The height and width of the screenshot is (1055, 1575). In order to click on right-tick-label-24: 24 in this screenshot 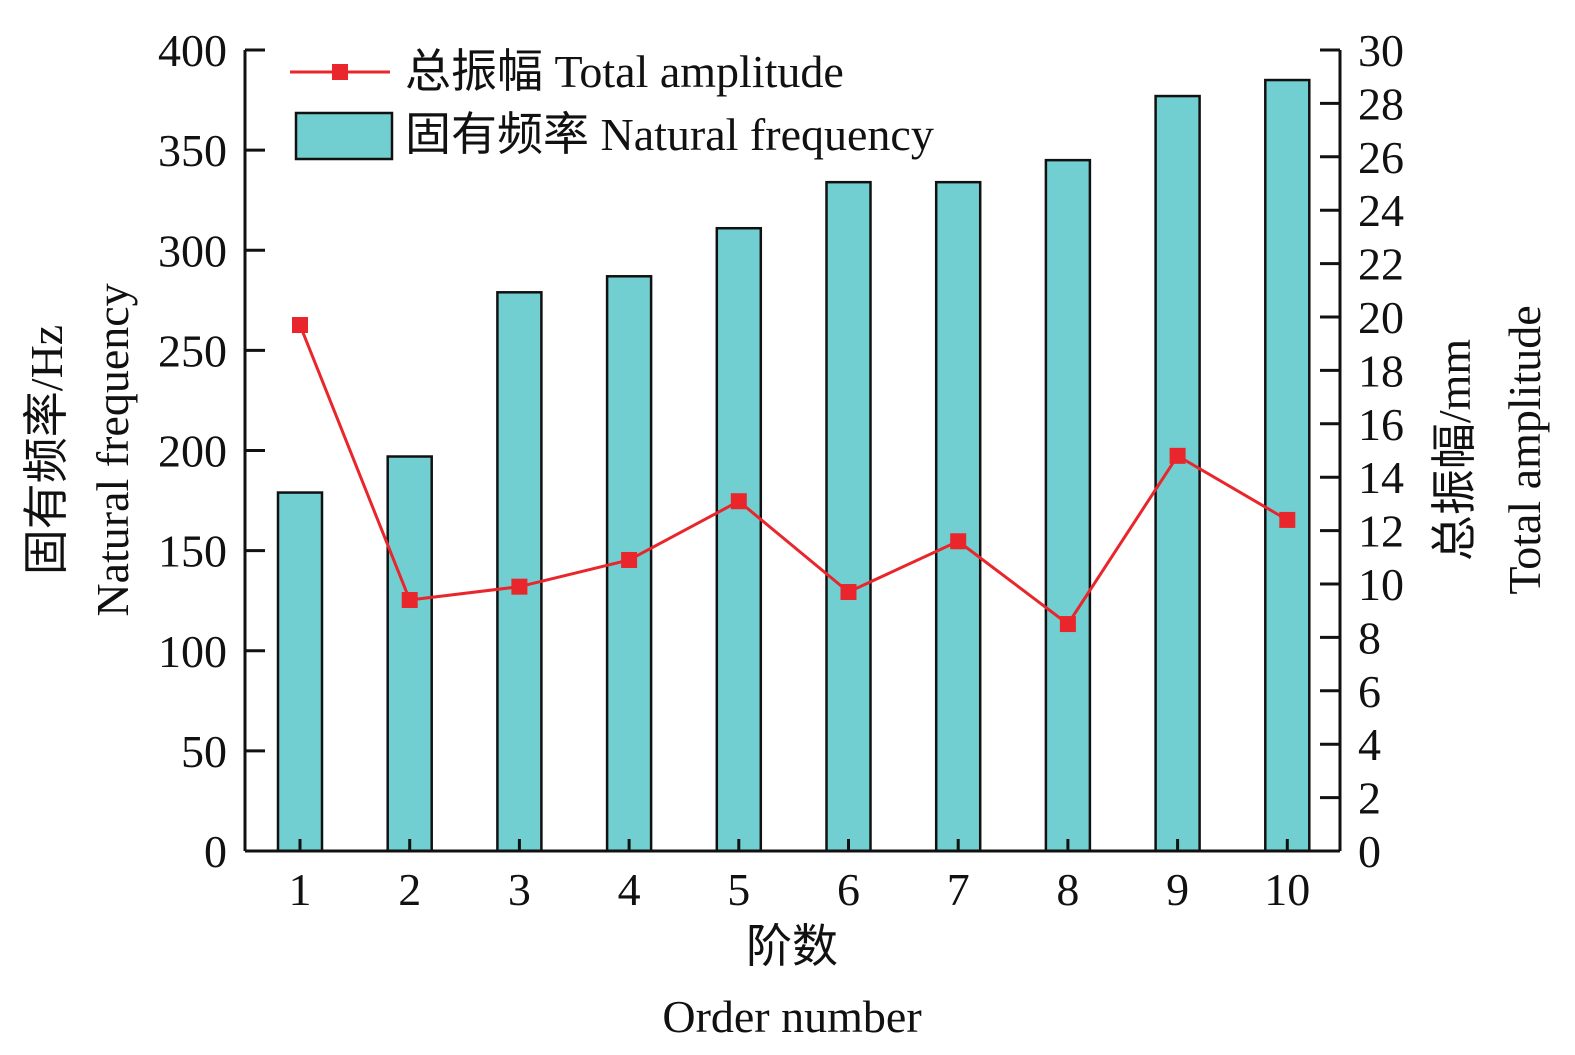, I will do `click(1381, 210)`.